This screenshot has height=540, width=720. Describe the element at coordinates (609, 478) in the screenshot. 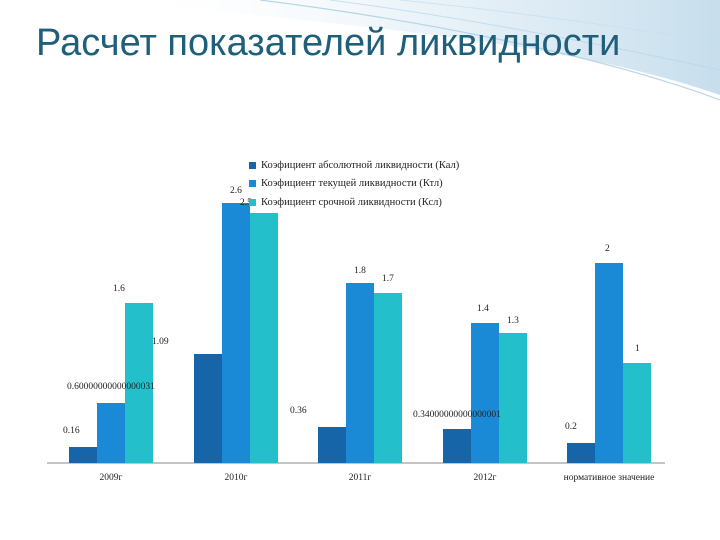

I see `x-tick-label: нормативное значение` at that location.